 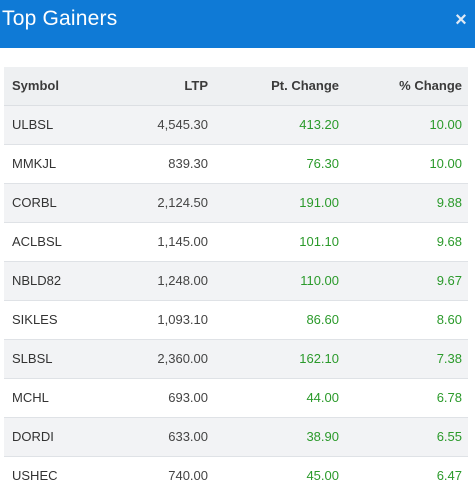 I want to click on modal-header: Top Gainers ×, so click(x=237, y=24).